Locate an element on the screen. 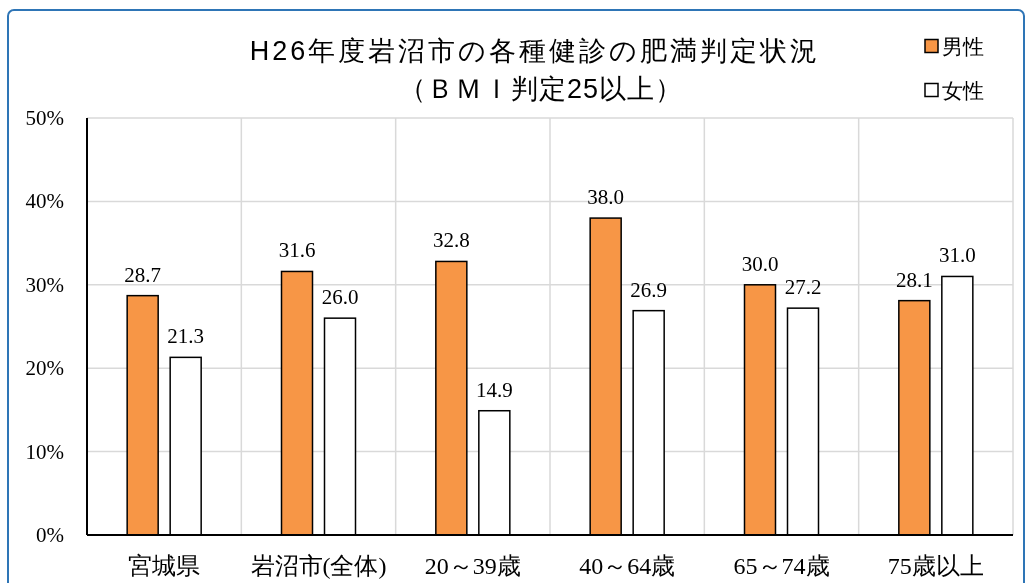  chart-subtitle: （ＢＭＩ判定25以上） is located at coordinates (541, 89).